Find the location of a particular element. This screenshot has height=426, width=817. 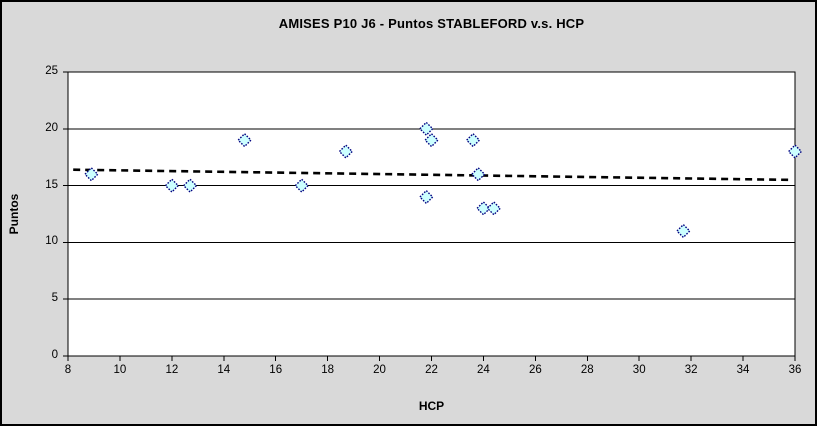

x-tick-label: 32 is located at coordinates (691, 370).